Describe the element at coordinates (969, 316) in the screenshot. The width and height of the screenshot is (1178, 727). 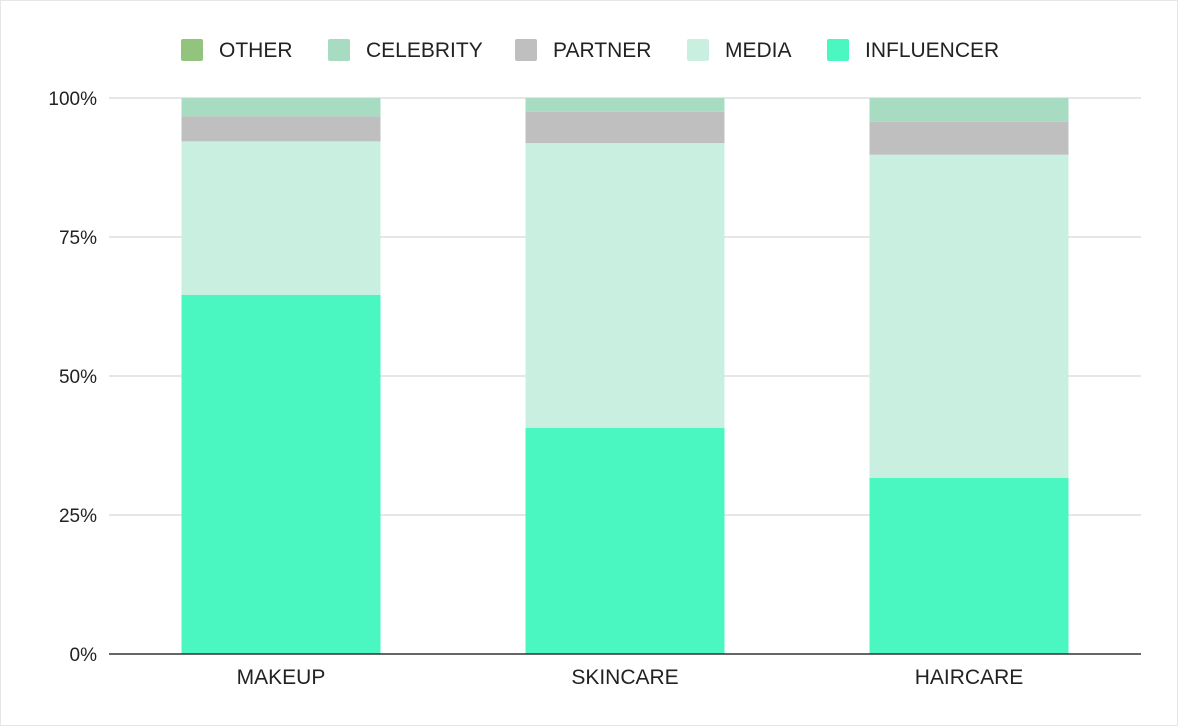
I see `bar-media-haircare` at that location.